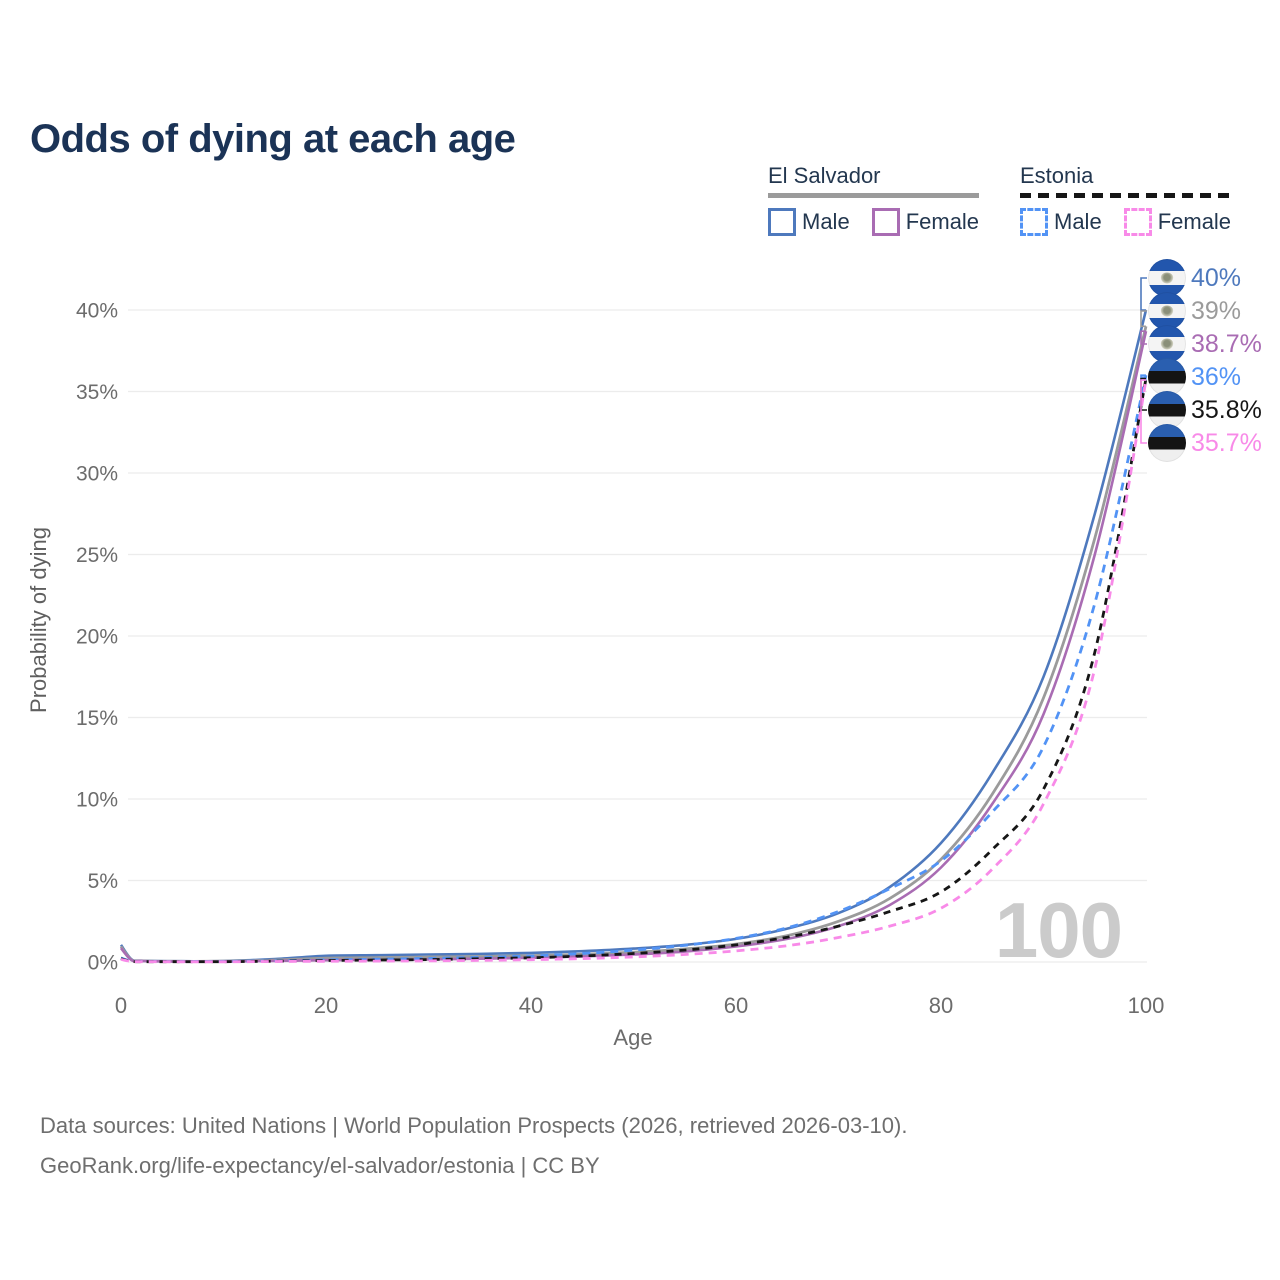 Image resolution: width=1280 pixels, height=1280 pixels. What do you see at coordinates (736, 1005) in the screenshot?
I see `x-tick-label: 60` at bounding box center [736, 1005].